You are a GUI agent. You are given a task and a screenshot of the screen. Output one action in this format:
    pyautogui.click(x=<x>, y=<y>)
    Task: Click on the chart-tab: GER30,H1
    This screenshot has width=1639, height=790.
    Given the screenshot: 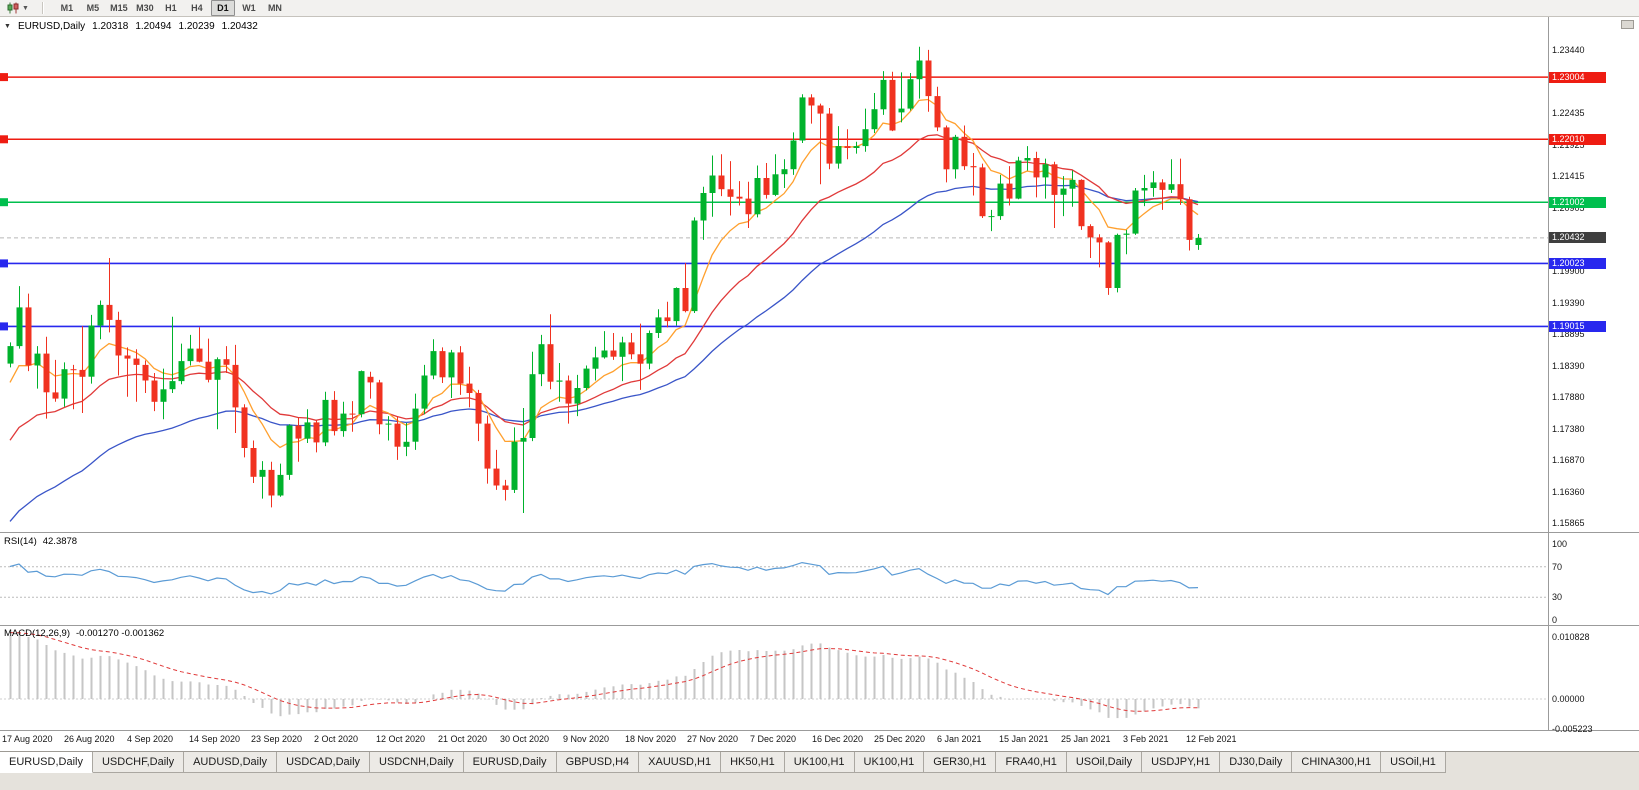 What is the action you would take?
    pyautogui.click(x=960, y=762)
    